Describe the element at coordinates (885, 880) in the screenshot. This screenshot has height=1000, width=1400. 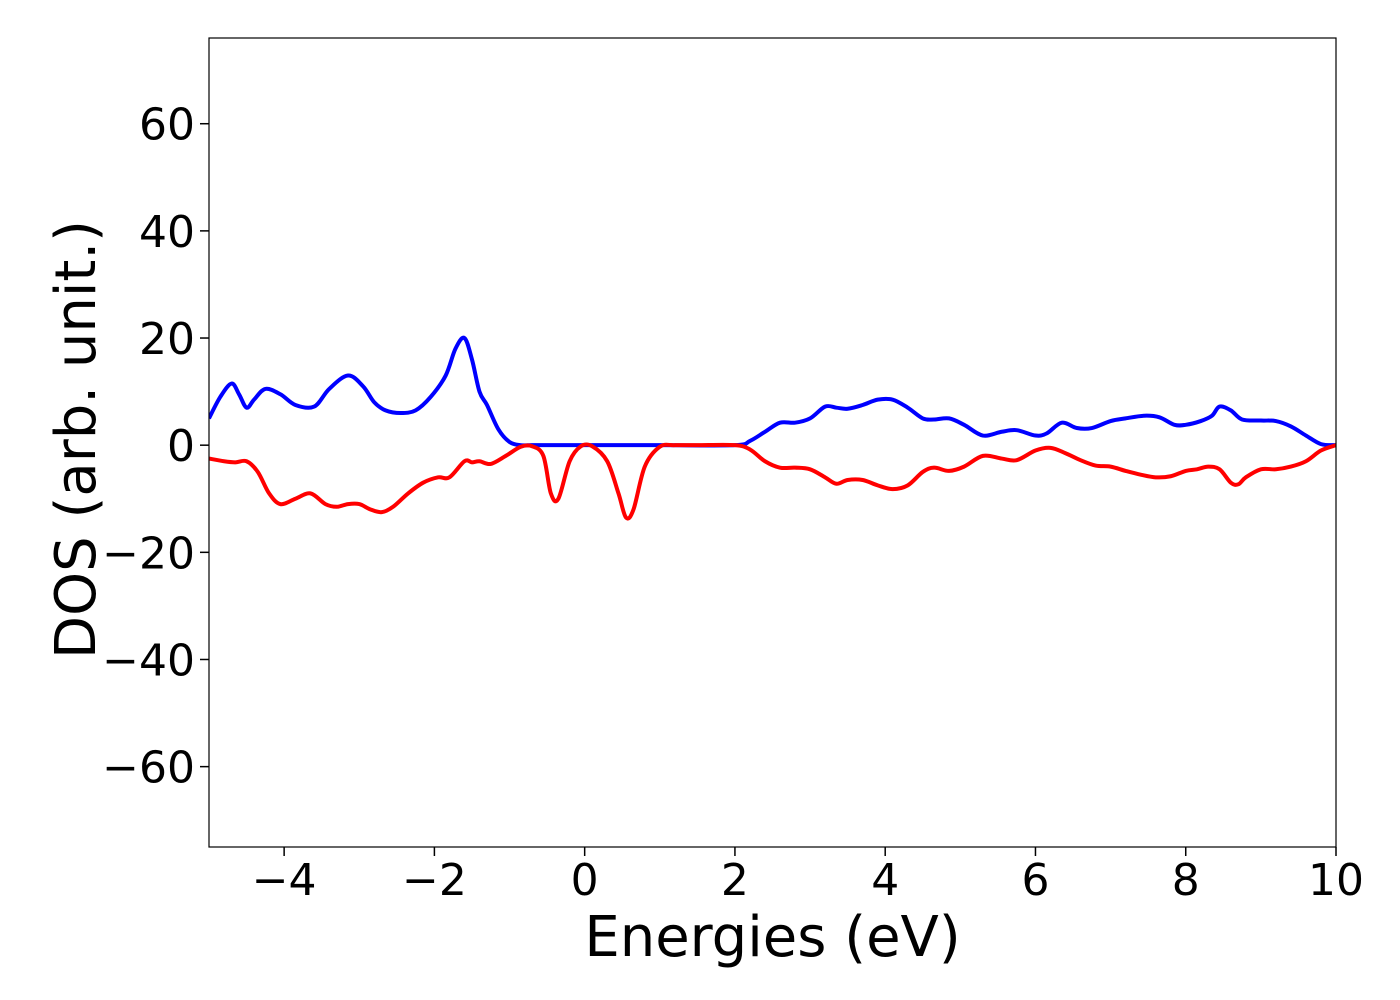
I see `x-tick-label: 4` at that location.